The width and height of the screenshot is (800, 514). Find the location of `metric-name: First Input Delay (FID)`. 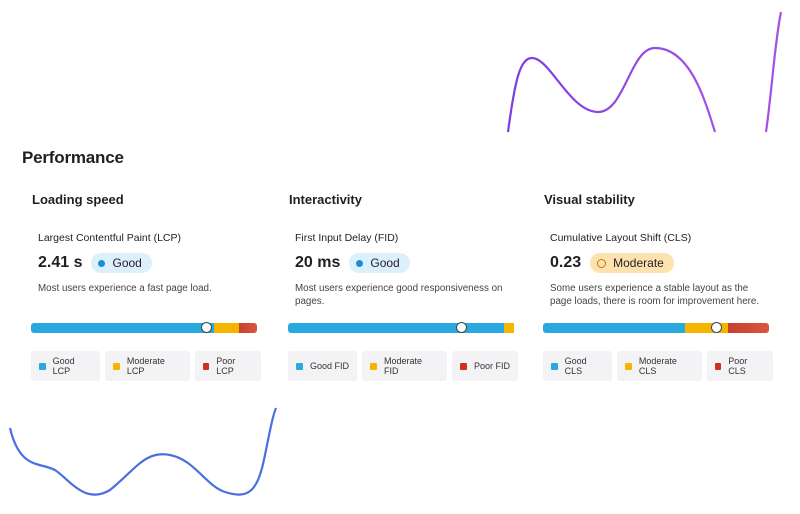

metric-name: First Input Delay (FID) is located at coordinates (347, 238).